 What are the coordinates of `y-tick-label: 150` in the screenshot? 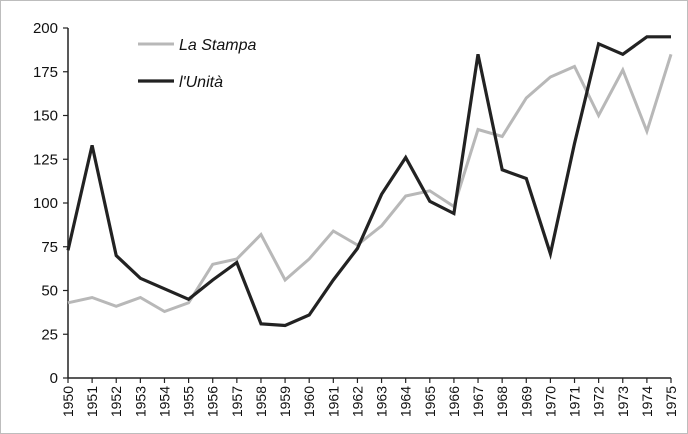 It's located at (45, 116).